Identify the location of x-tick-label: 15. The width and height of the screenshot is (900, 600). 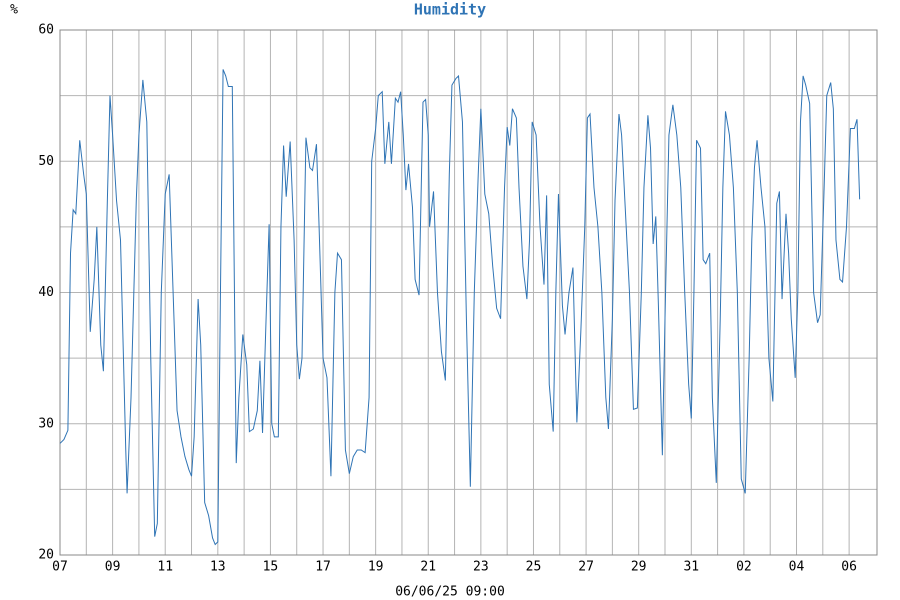
(271, 567).